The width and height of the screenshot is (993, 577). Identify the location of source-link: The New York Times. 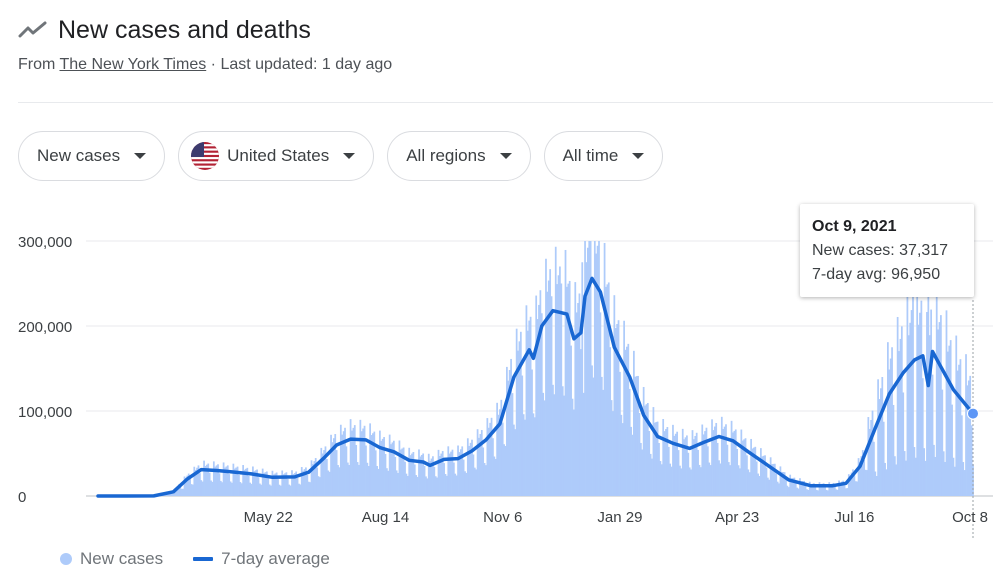
(133, 64).